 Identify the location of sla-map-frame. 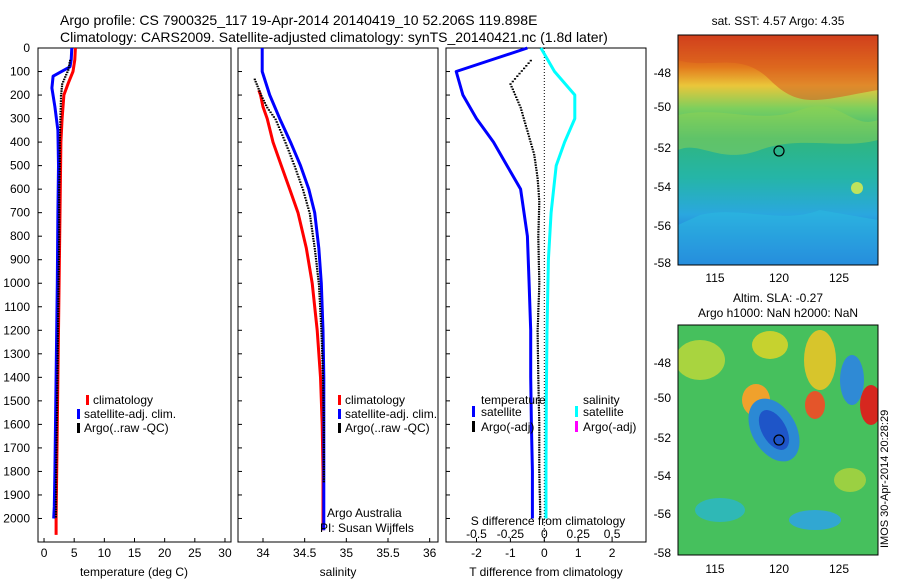
(778, 440).